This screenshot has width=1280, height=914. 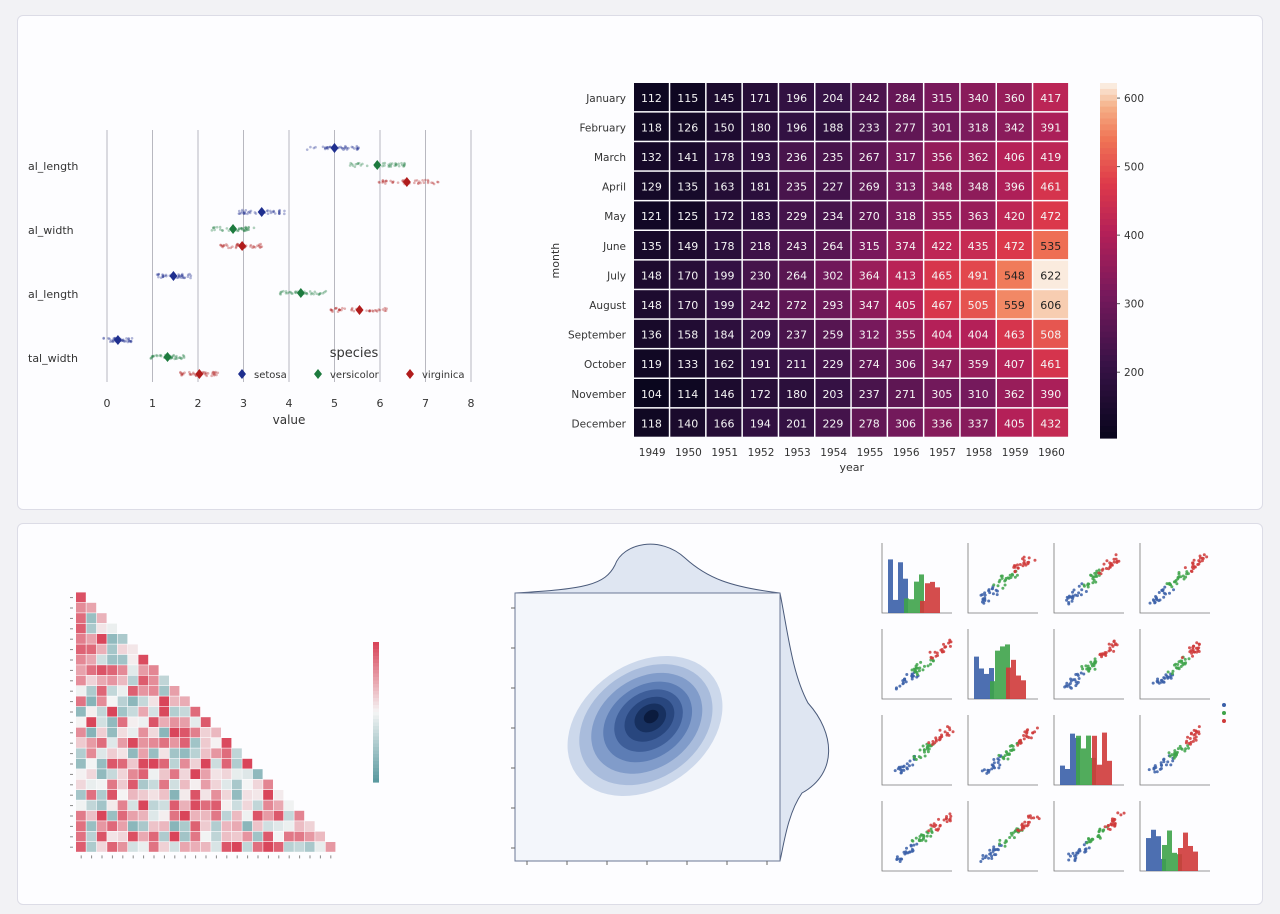 What do you see at coordinates (905, 394) in the screenshot?
I see `cell-value-label: 271` at bounding box center [905, 394].